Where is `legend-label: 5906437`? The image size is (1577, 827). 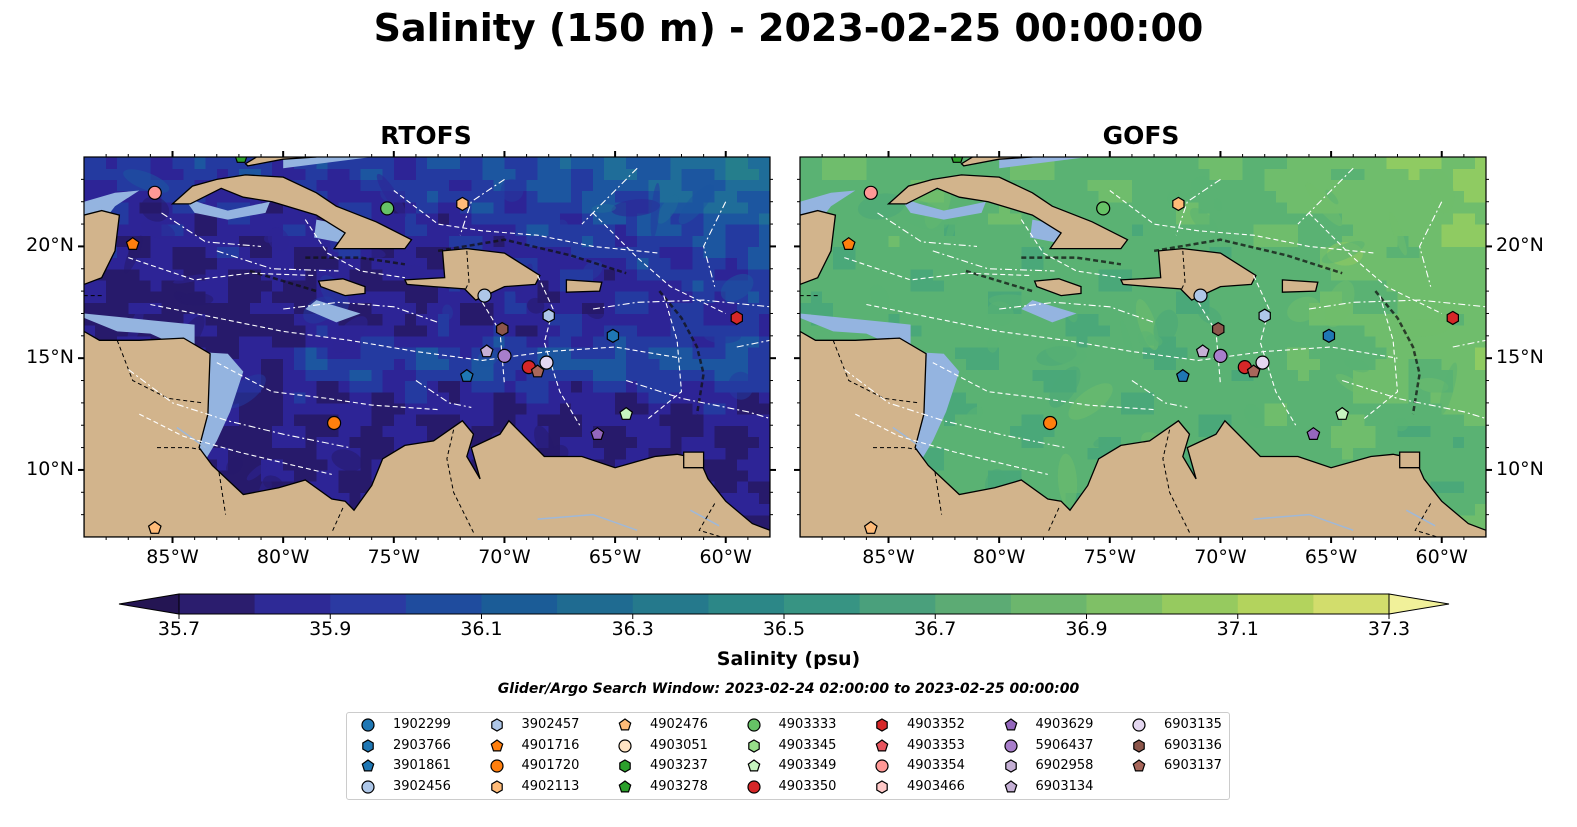 legend-label: 5906437 is located at coordinates (1064, 745).